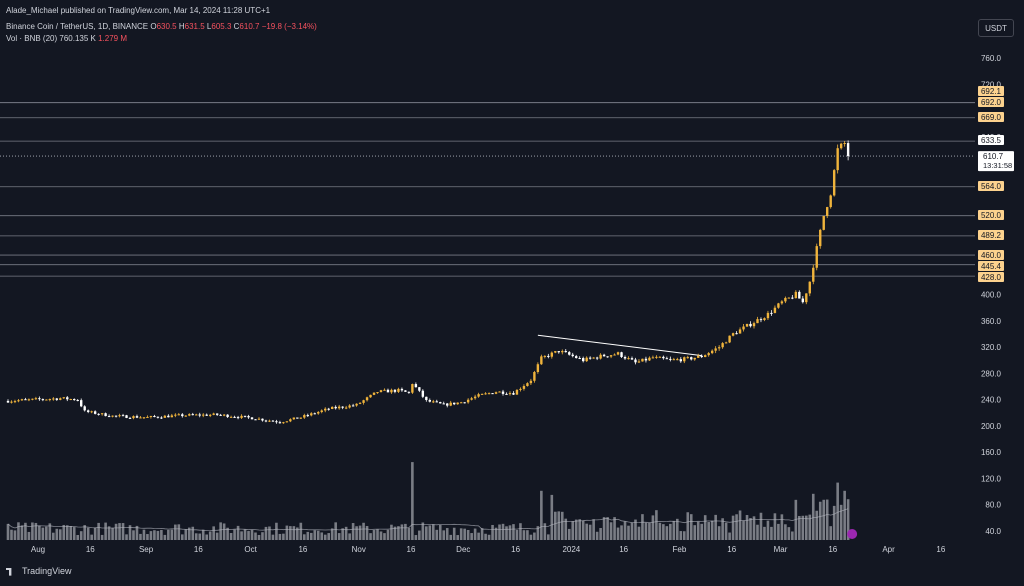 This screenshot has height=586, width=1024. Describe the element at coordinates (993, 156) in the screenshot. I see `last-price-label: 610.7` at that location.